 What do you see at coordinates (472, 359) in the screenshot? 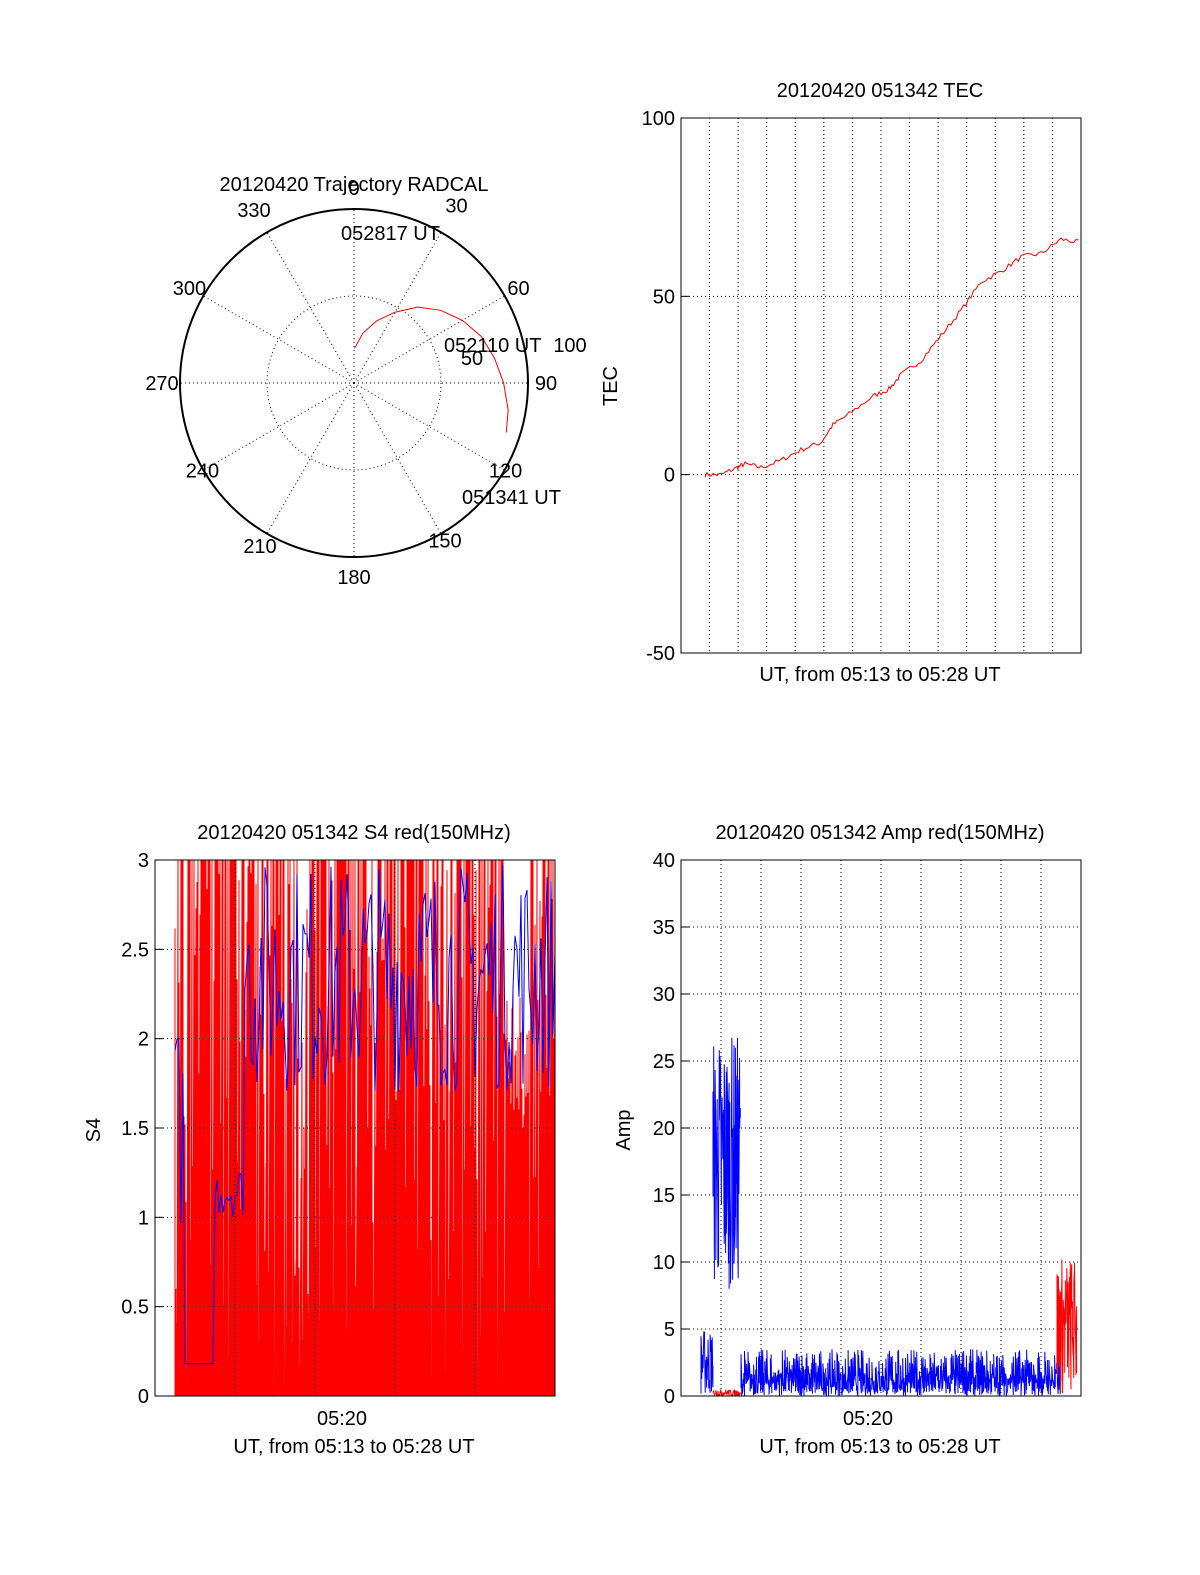
I see `polar-radial-label-50: 50` at bounding box center [472, 359].